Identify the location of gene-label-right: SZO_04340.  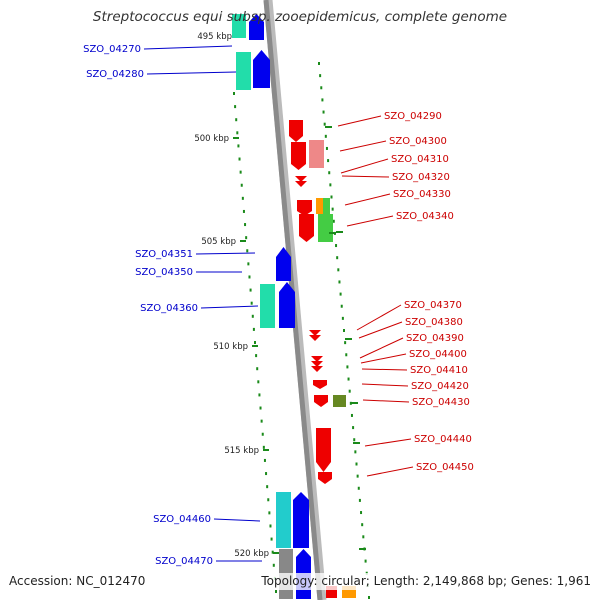
(425, 216).